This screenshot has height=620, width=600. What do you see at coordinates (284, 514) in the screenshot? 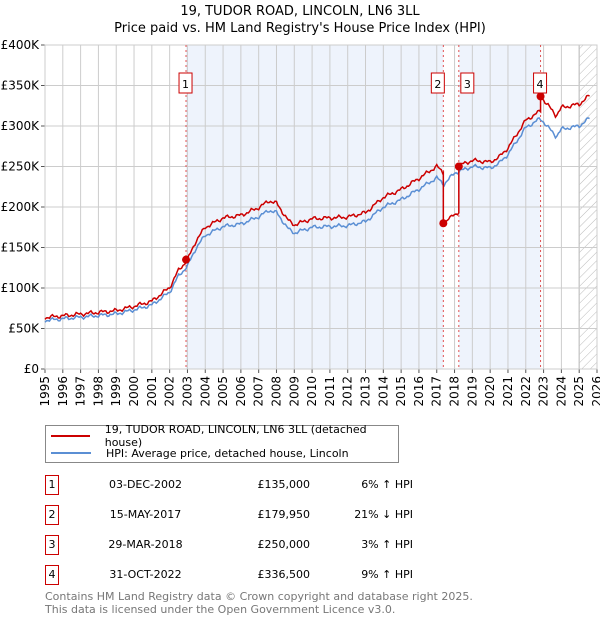
I see `sale-price: £179,950` at bounding box center [284, 514].